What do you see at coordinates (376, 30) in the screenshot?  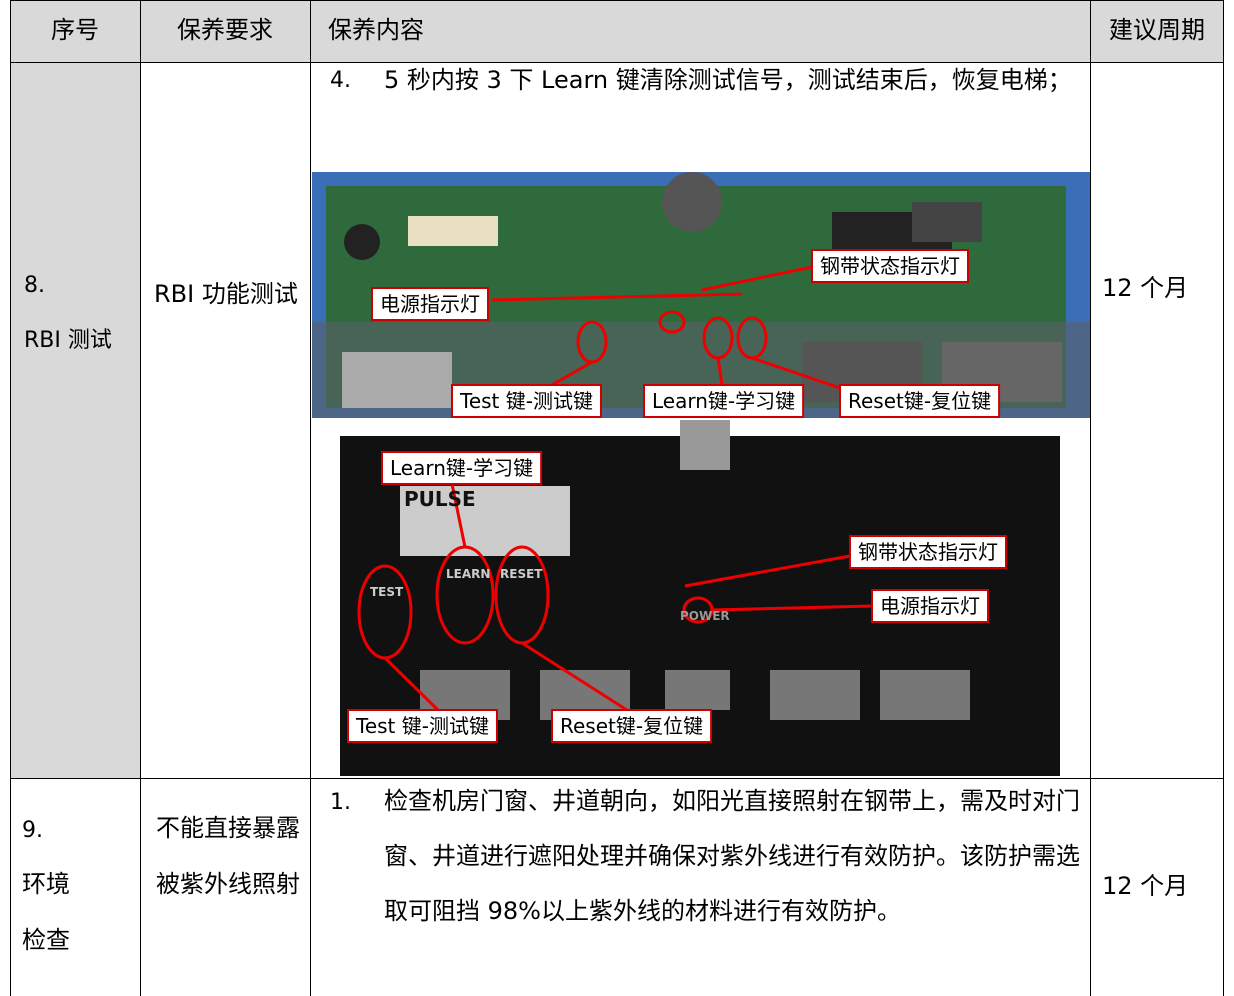 I see `header-cell: 保养内容` at bounding box center [376, 30].